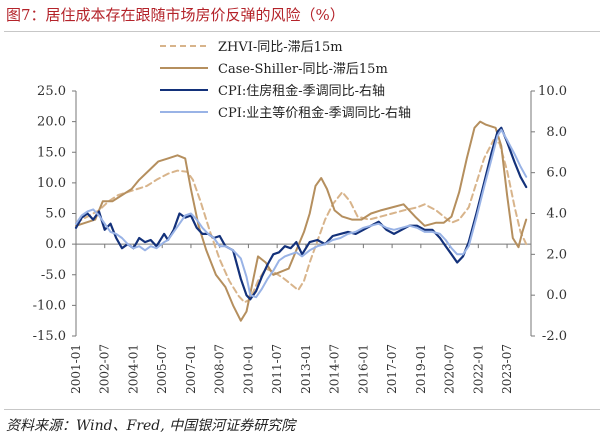 This screenshot has height=440, width=604. What do you see at coordinates (55, 244) in the screenshot?
I see `left-tick-label: 0.0` at bounding box center [55, 244].